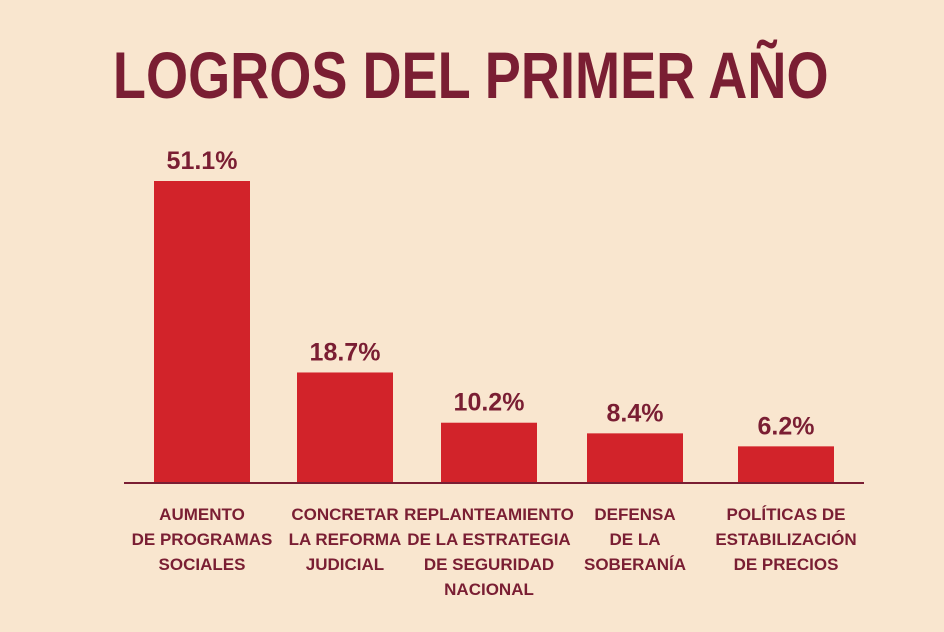 This screenshot has height=632, width=944. Describe the element at coordinates (635, 413) in the screenshot. I see `value-label-4: 8.4%` at that location.